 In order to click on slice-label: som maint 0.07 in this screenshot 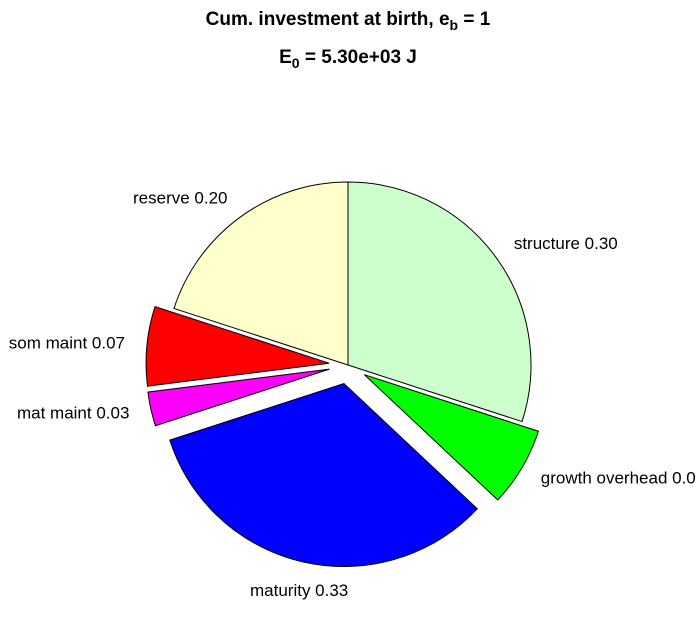, I will do `click(67, 342)`.